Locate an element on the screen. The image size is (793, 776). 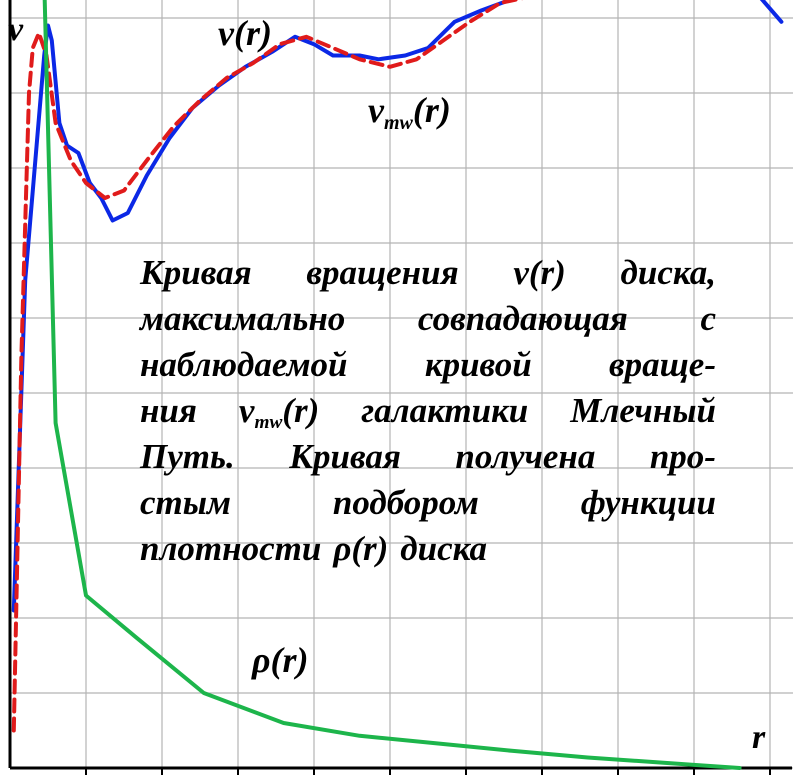
caption-word: максимально is located at coordinates (243, 318).